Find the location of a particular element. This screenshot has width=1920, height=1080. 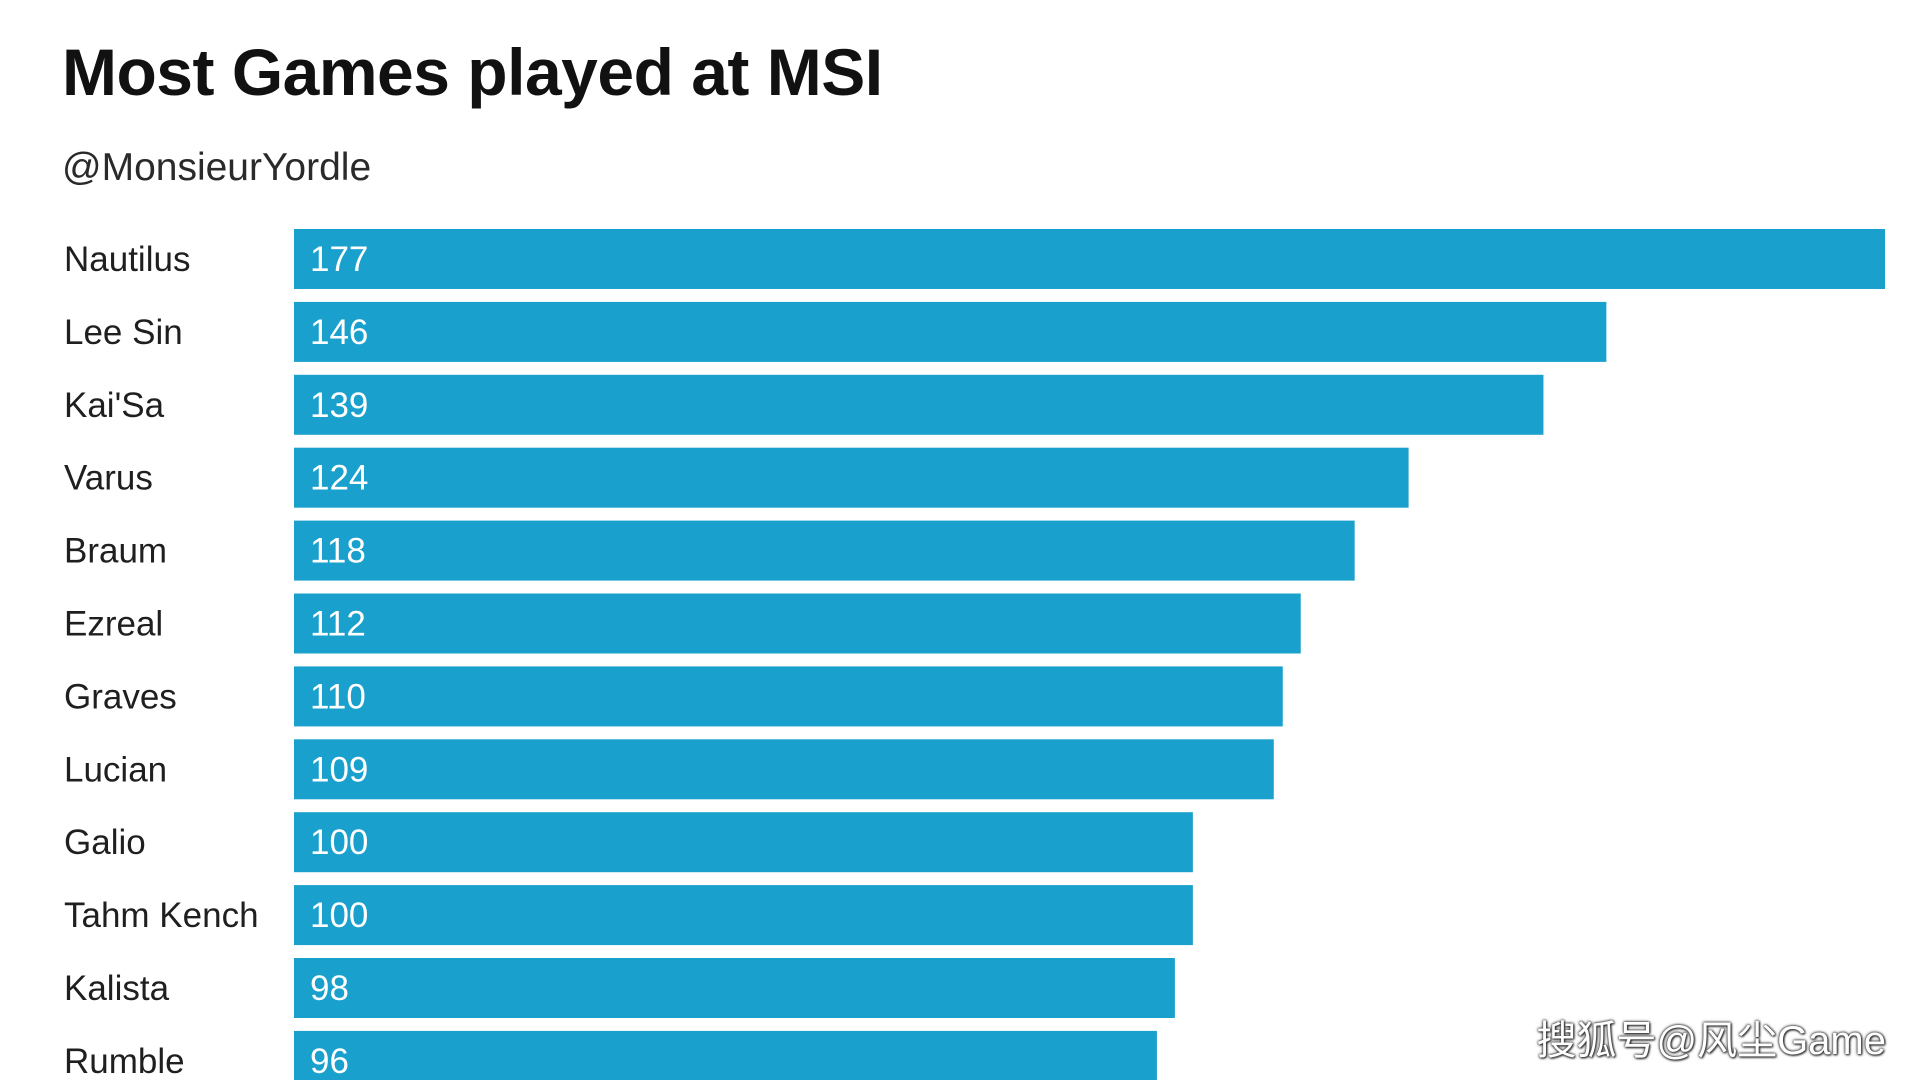

category-label: Galio is located at coordinates (105, 842).